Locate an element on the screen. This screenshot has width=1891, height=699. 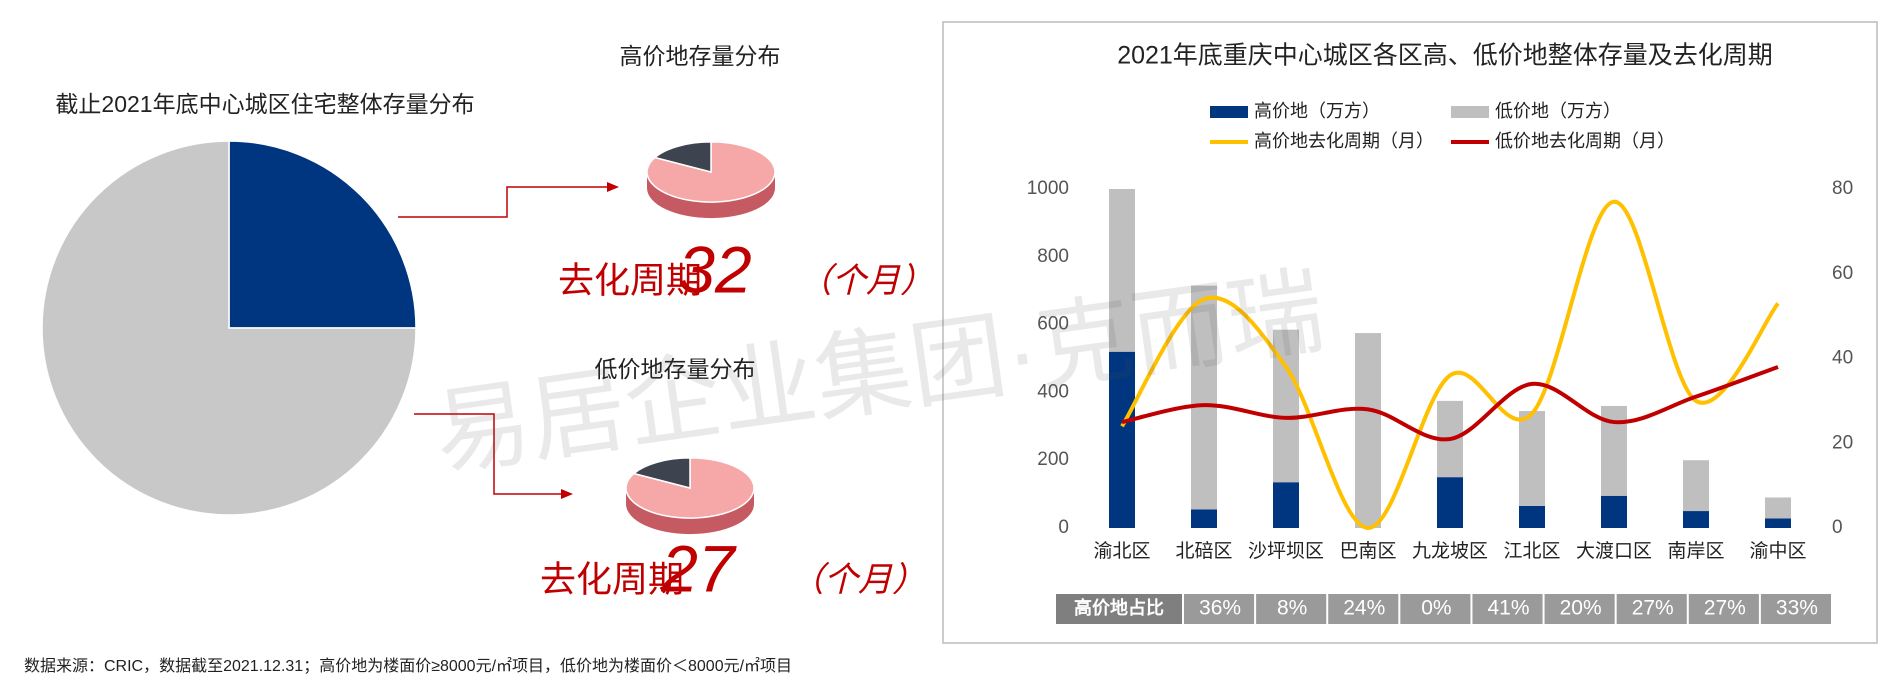
y2-tick-label: 80 is located at coordinates (1842, 188).